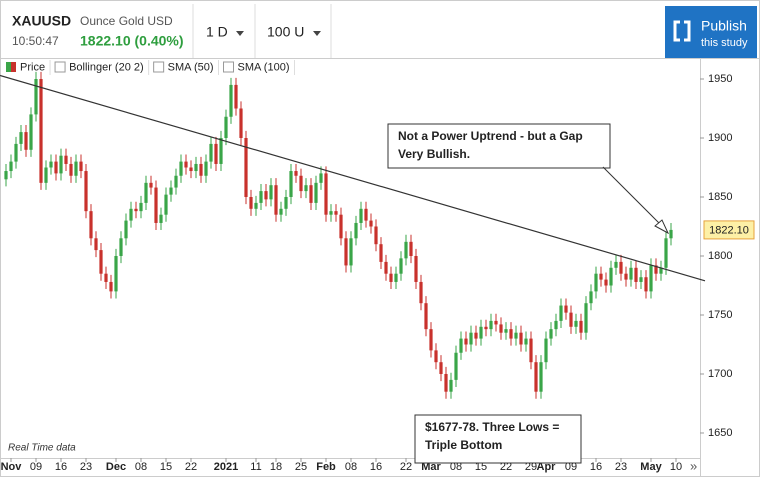  Describe the element at coordinates (490, 136) in the screenshot. I see `annotation-text: Not a Power Uptrend - but a Gap` at that location.